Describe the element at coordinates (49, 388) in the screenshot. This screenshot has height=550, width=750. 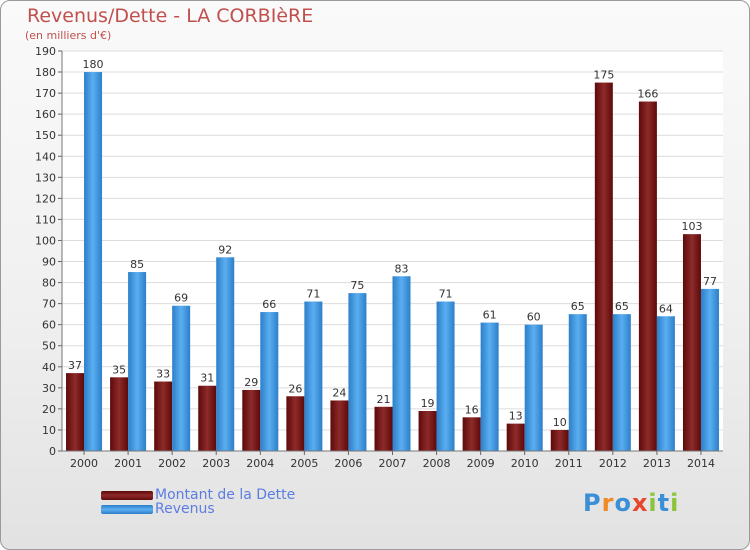
I see `y-tick-label: 30` at that location.